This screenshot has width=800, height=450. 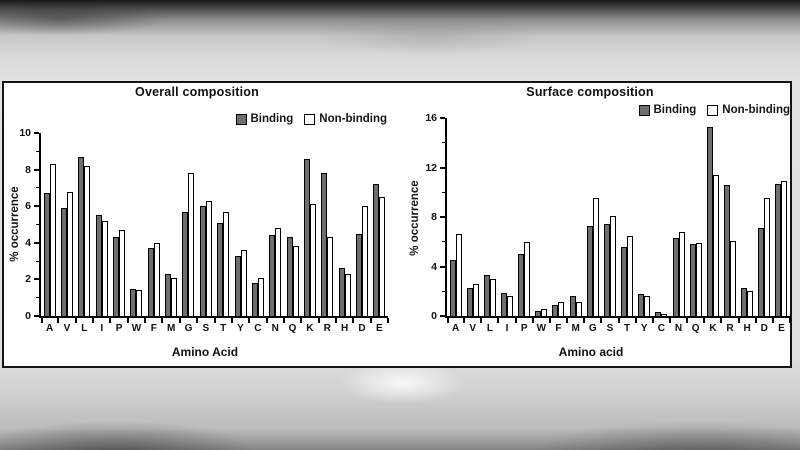 I want to click on bar-P-binding, so click(x=521, y=285).